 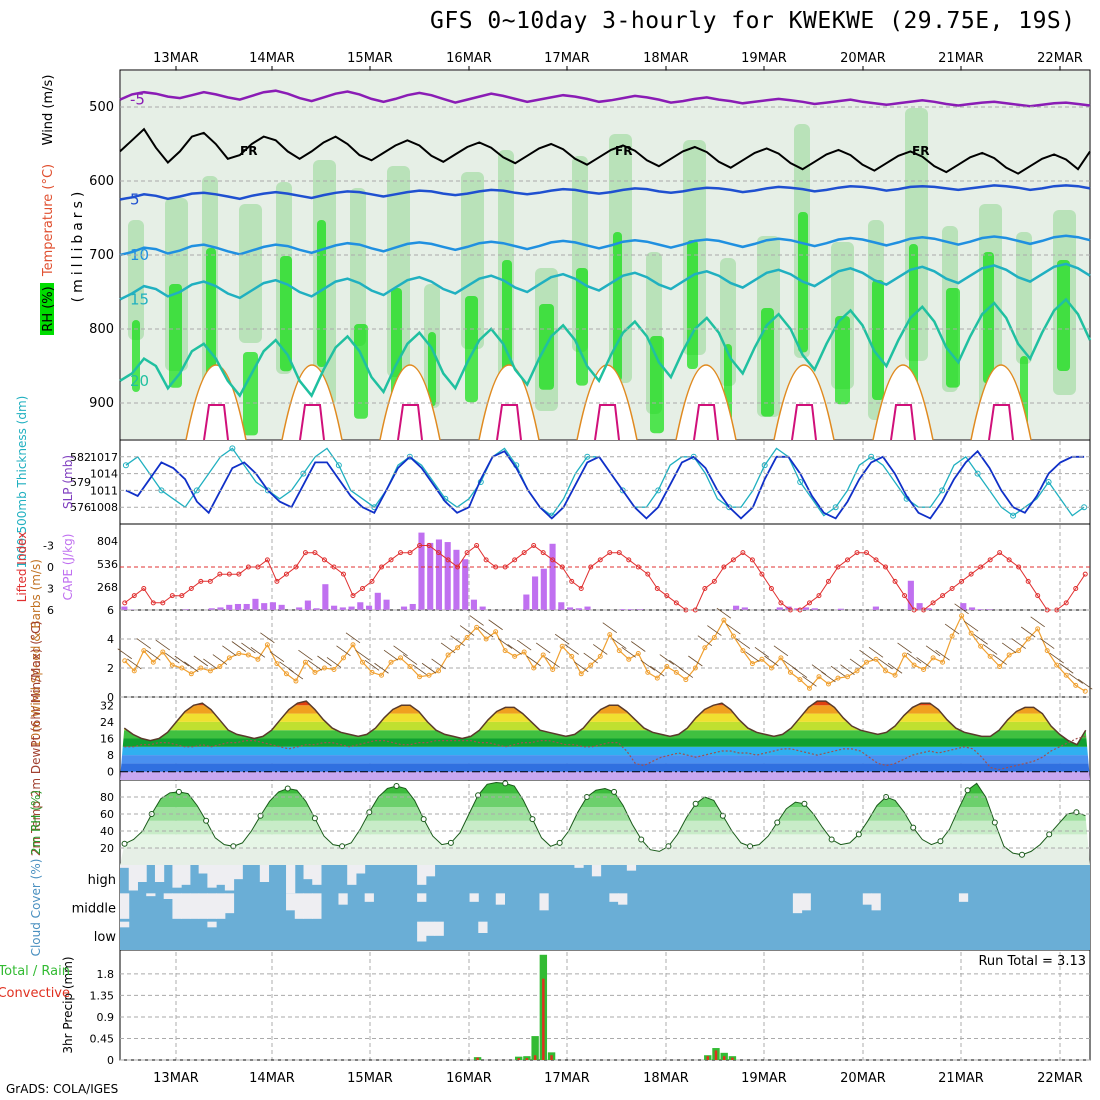 I want to click on precip-ylabel: 3hr Precip (mm), so click(x=68, y=1004).